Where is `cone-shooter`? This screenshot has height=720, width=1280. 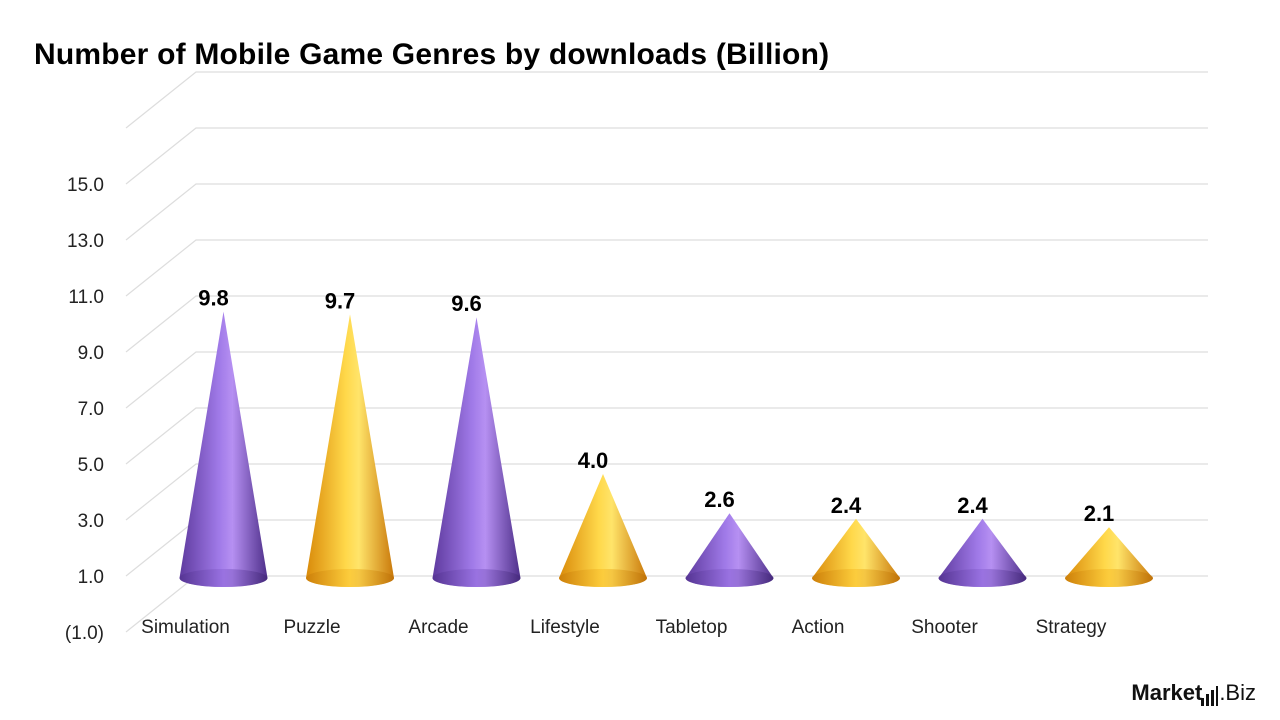
cone-shooter is located at coordinates (982, 552).